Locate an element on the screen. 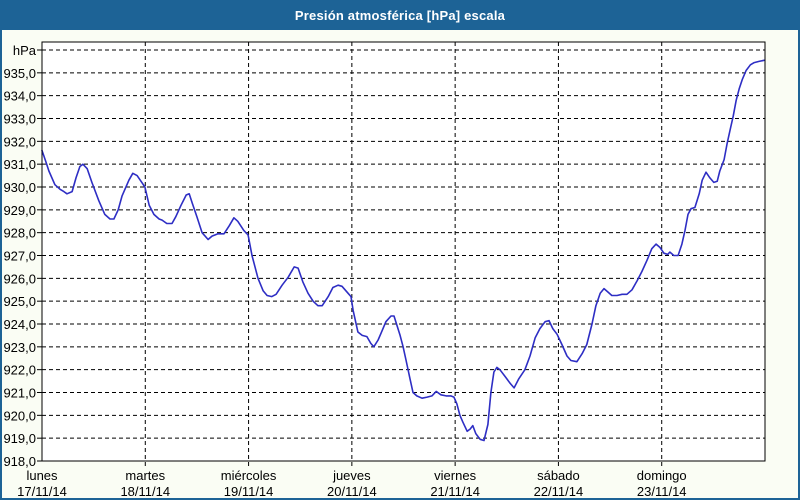 This screenshot has width=800, height=500. chart-title-bar: Presión atmosférica [hPa] escala is located at coordinates (400, 16).